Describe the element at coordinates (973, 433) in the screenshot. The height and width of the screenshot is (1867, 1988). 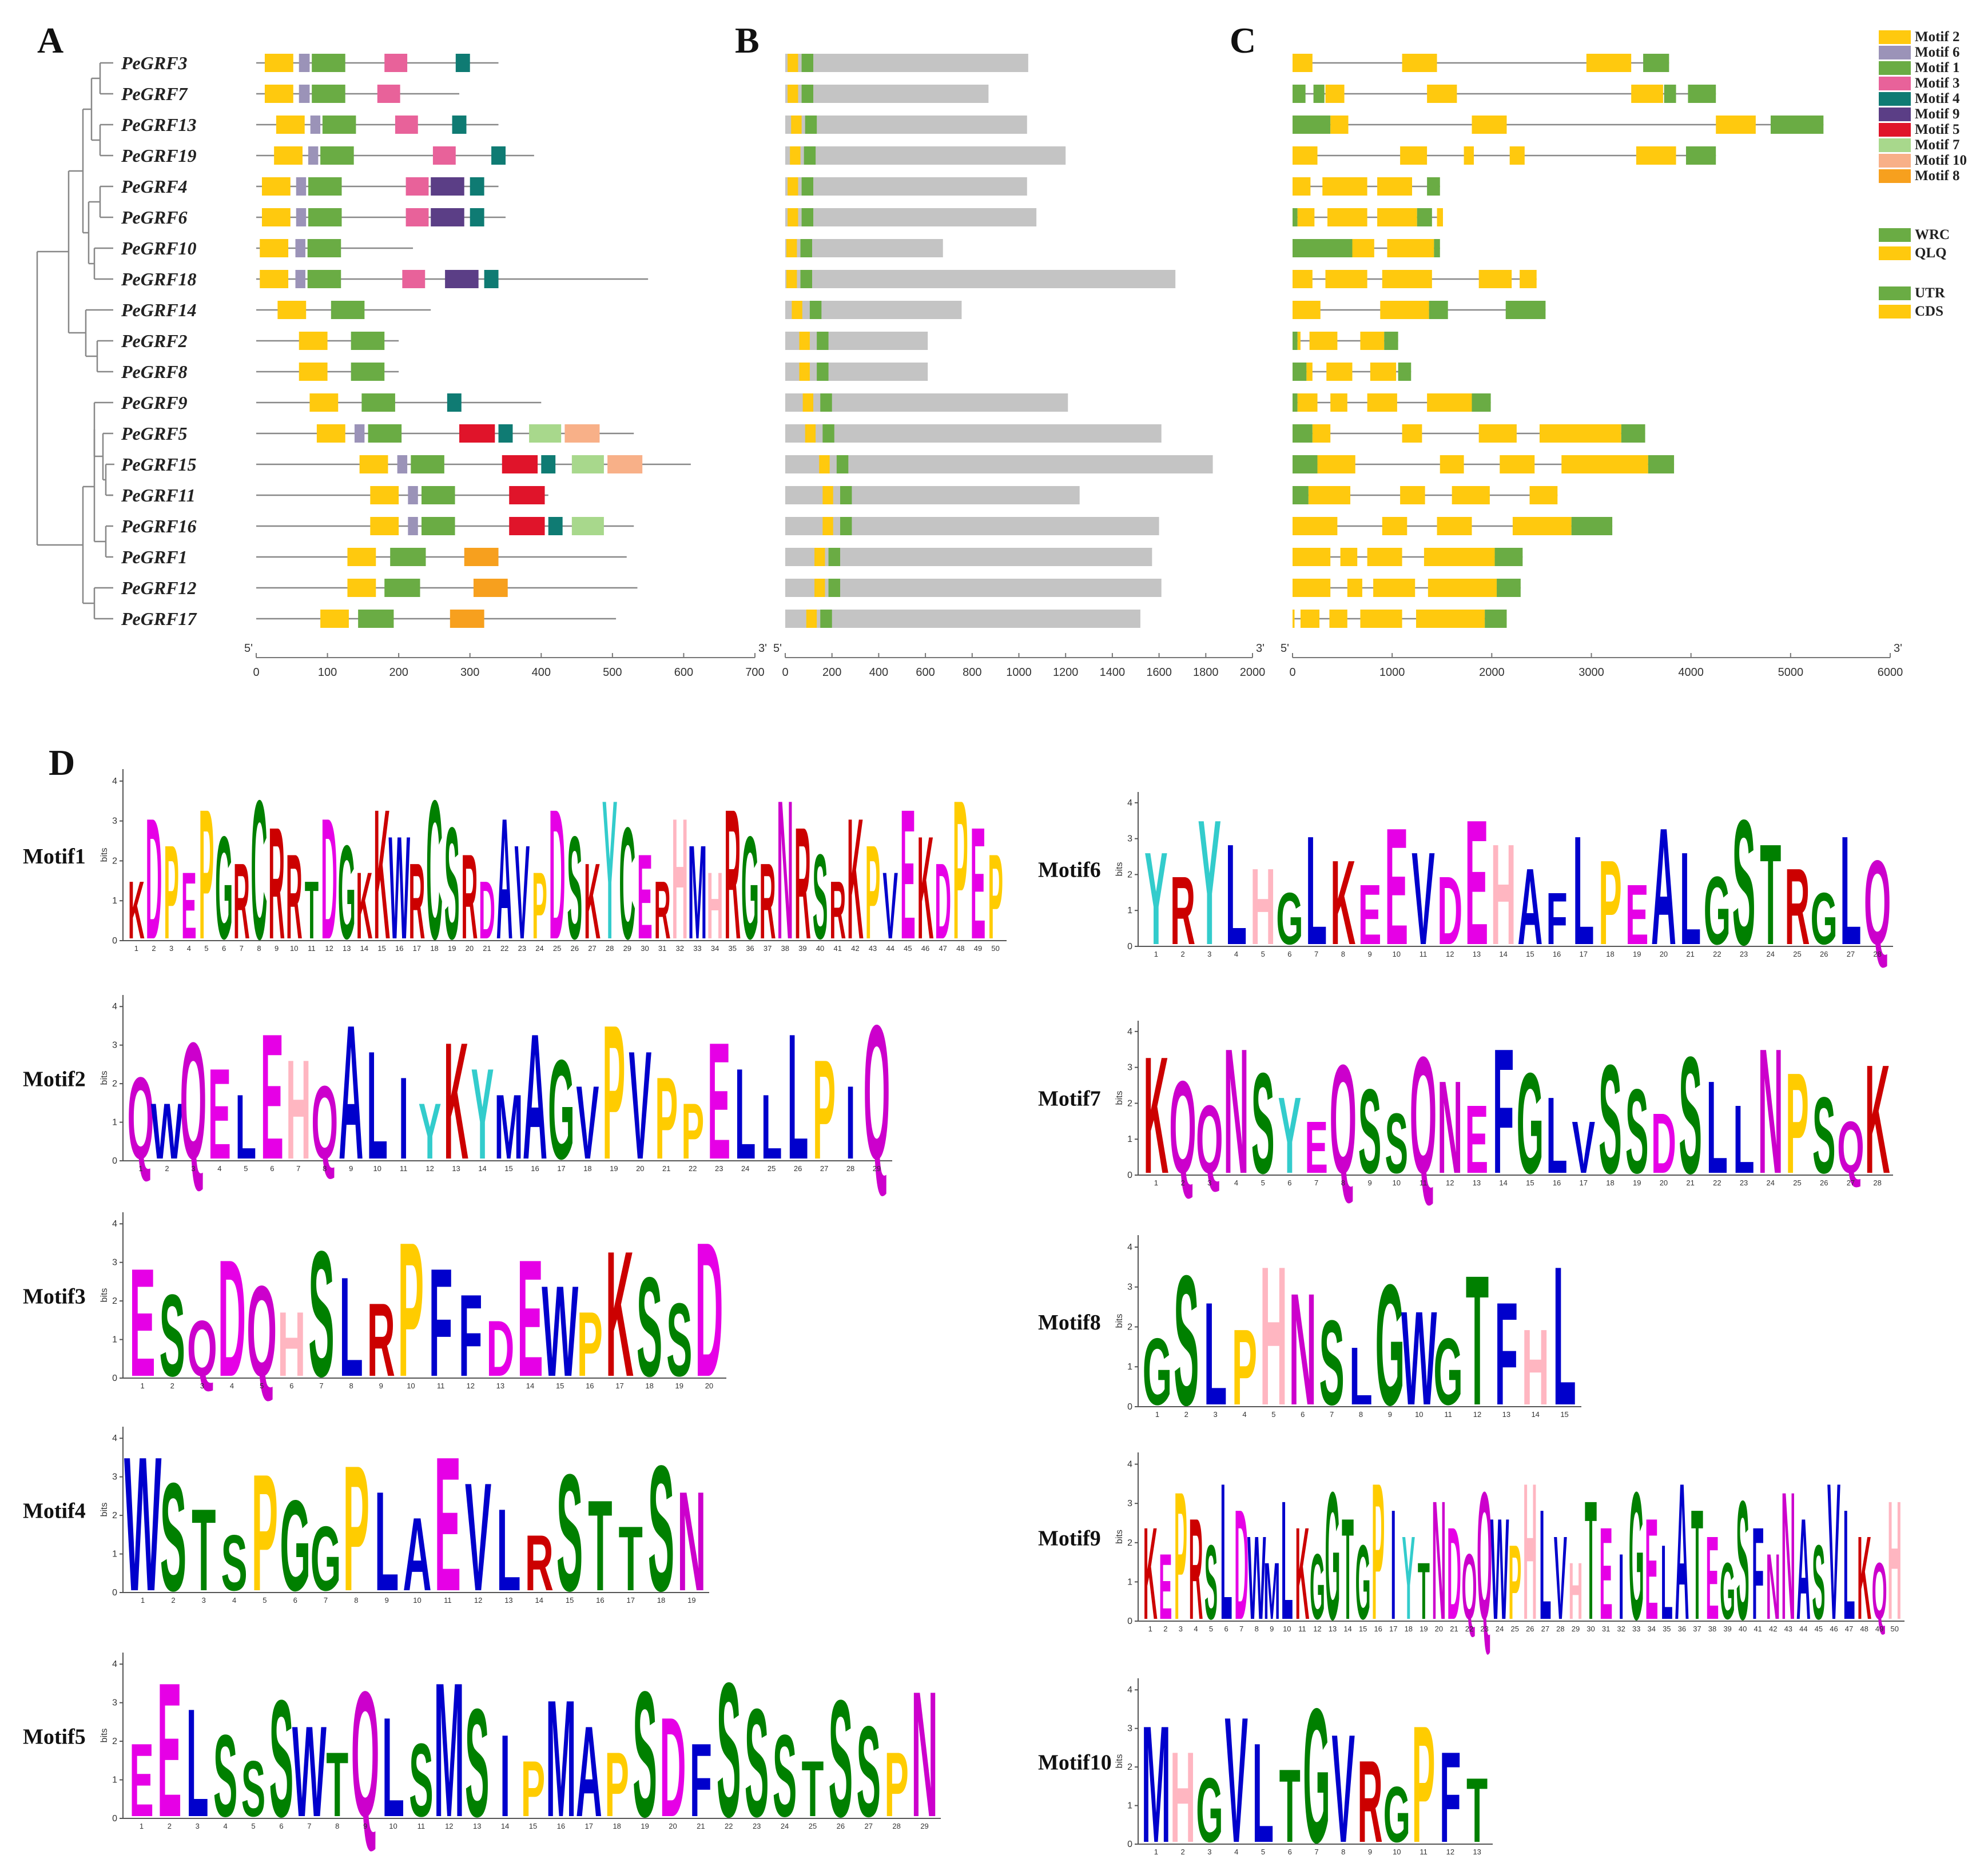
I see `protein-bar` at that location.